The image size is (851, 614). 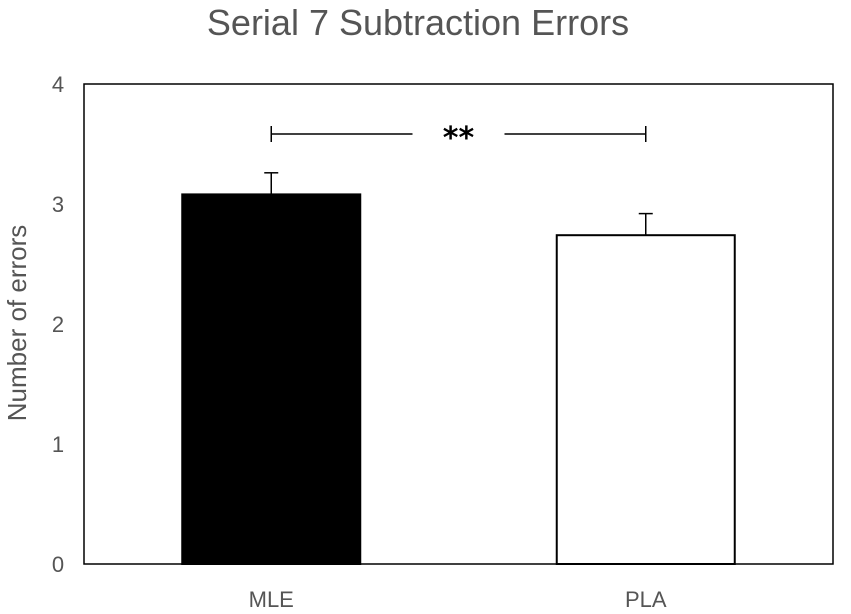 What do you see at coordinates (58, 444) in the screenshot?
I see `y-tick-label: 1` at bounding box center [58, 444].